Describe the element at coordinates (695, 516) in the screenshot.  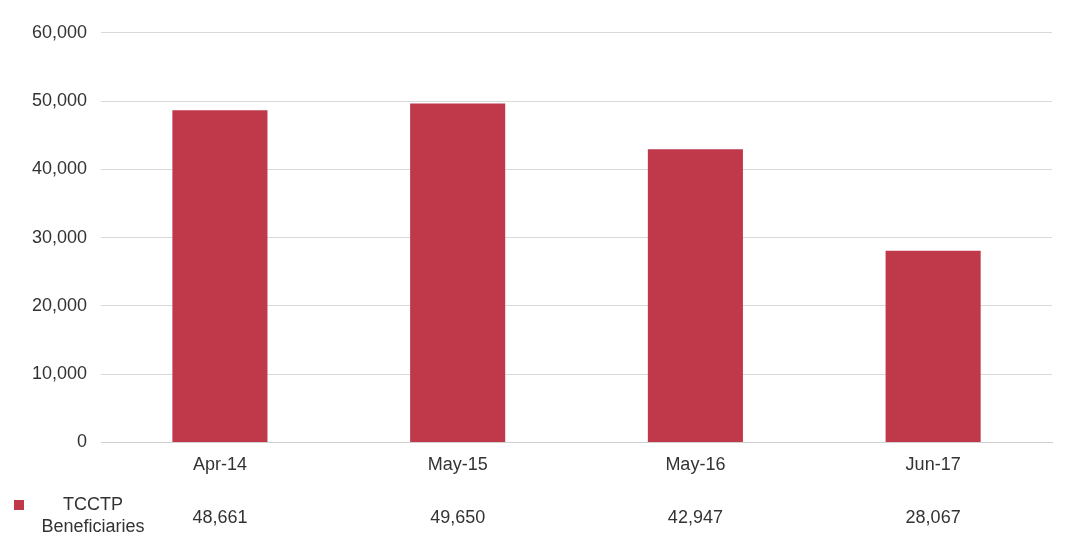
I see `data-label: 42,947` at that location.